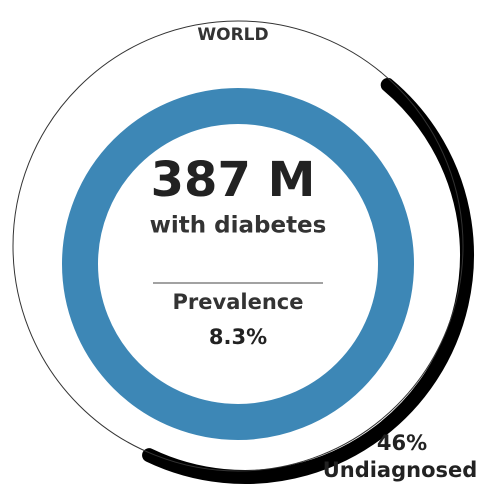 The image size is (480, 489). I want to click on value-label: 46%, so click(402, 443).